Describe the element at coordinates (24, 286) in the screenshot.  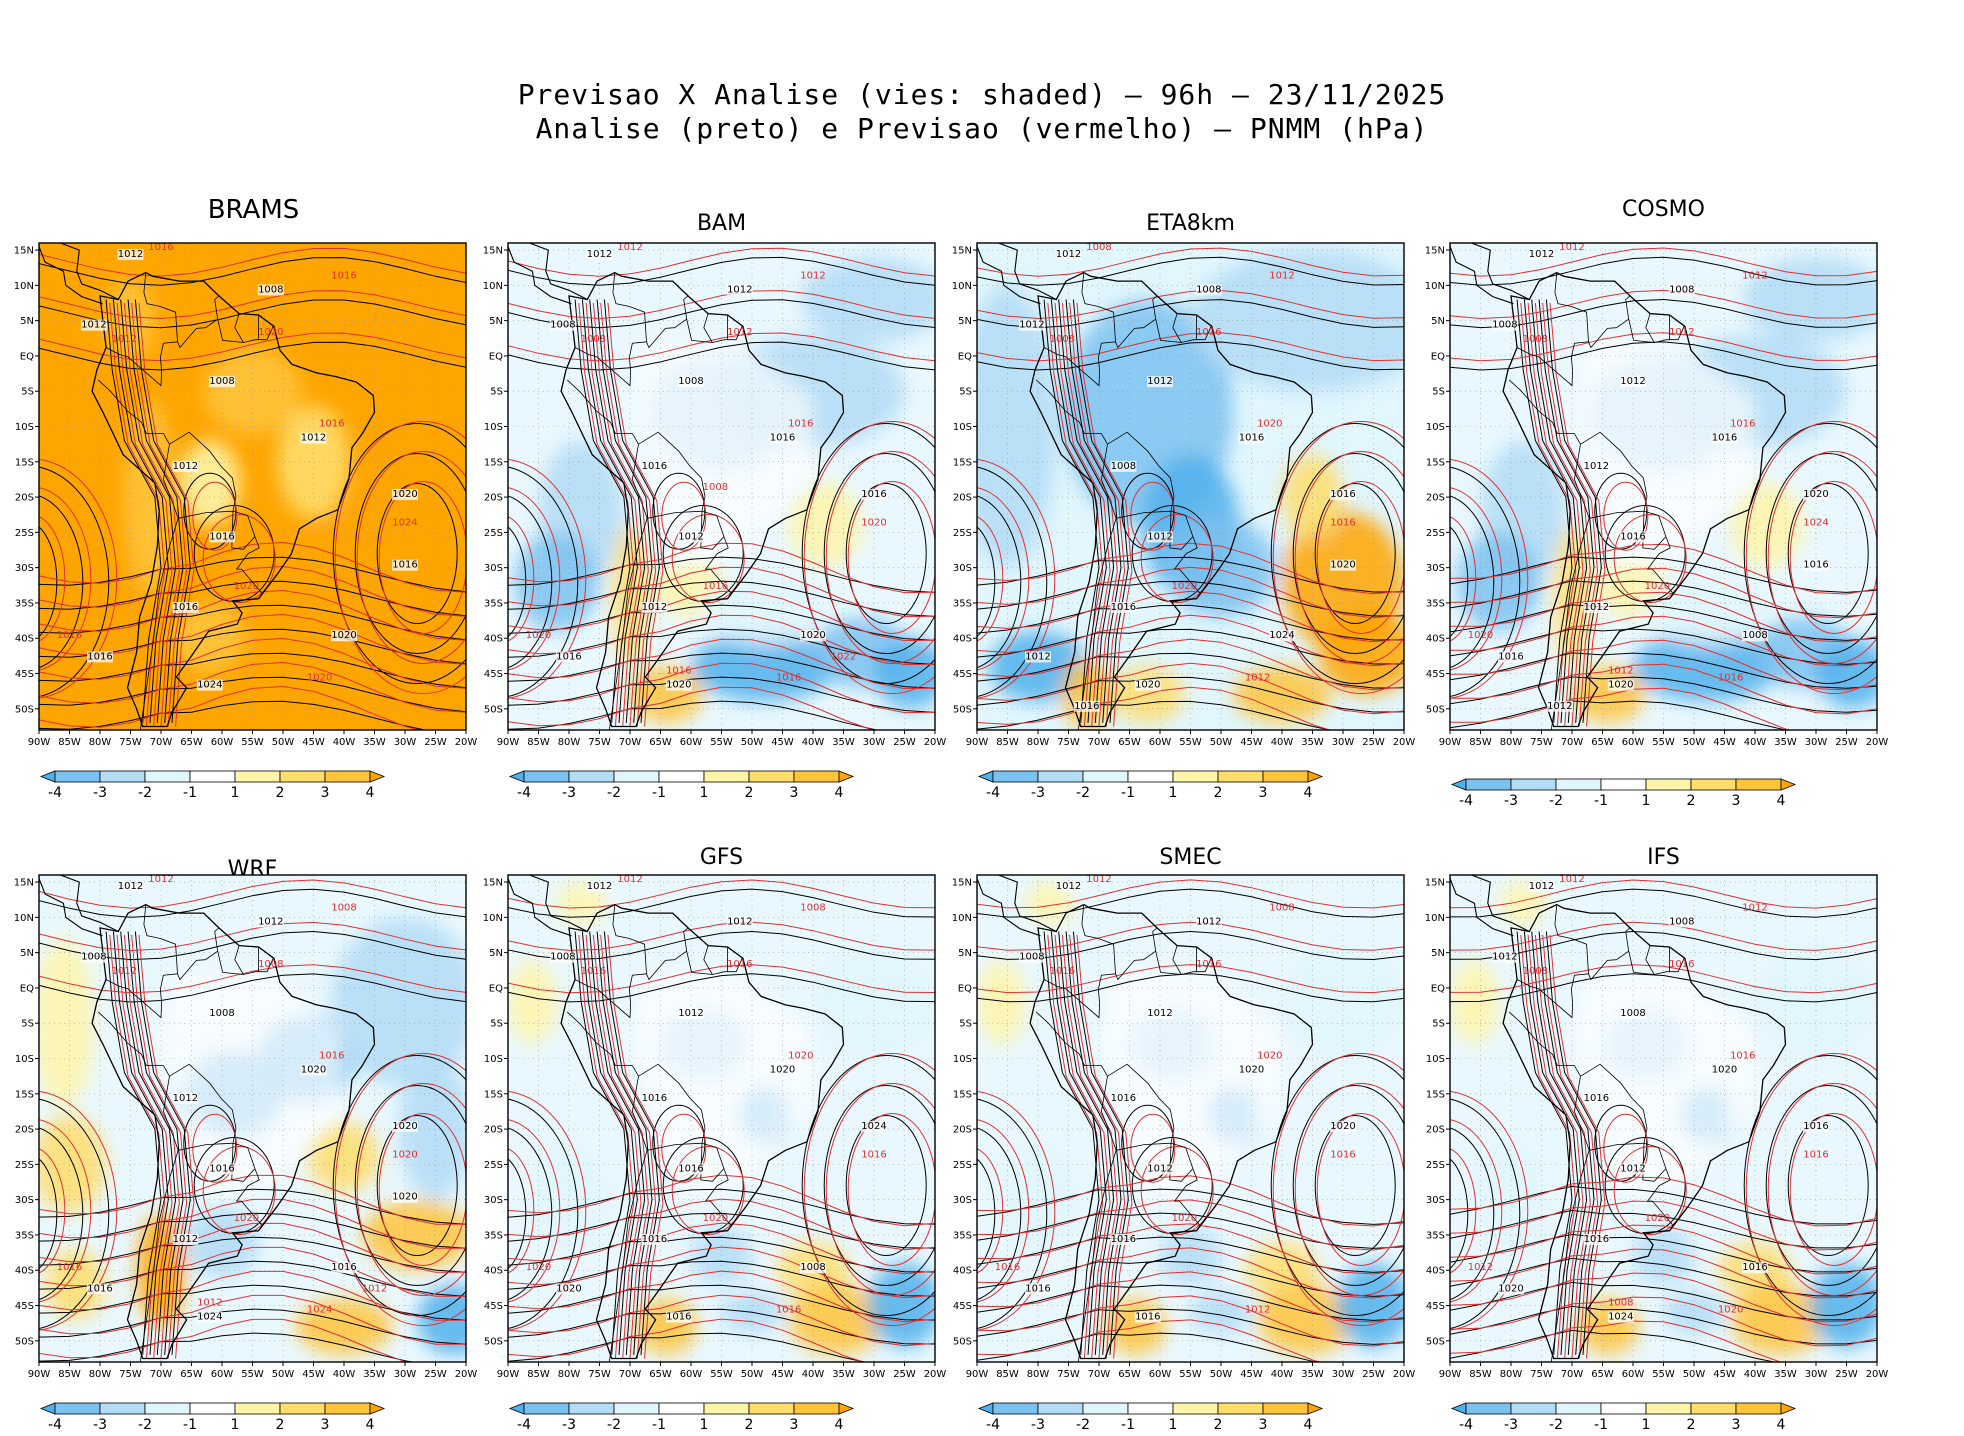
I see `lat-tick-label: 10N` at that location.